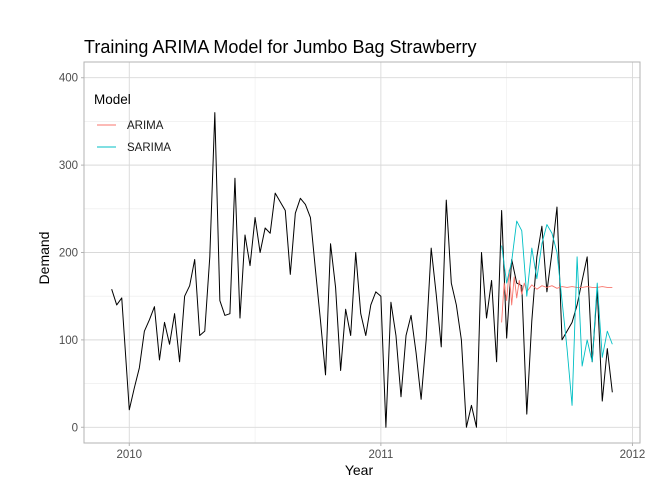 The height and width of the screenshot is (480, 672). Describe the element at coordinates (68, 341) in the screenshot. I see `y-tick-label: 100` at that location.